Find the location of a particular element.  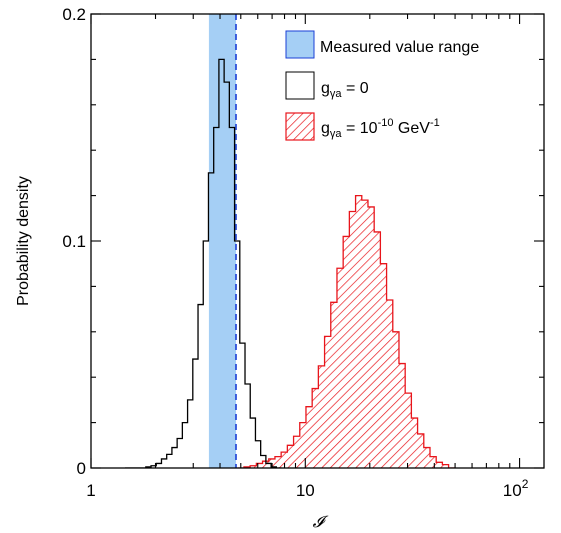

measured-range-band is located at coordinates (222, 241).